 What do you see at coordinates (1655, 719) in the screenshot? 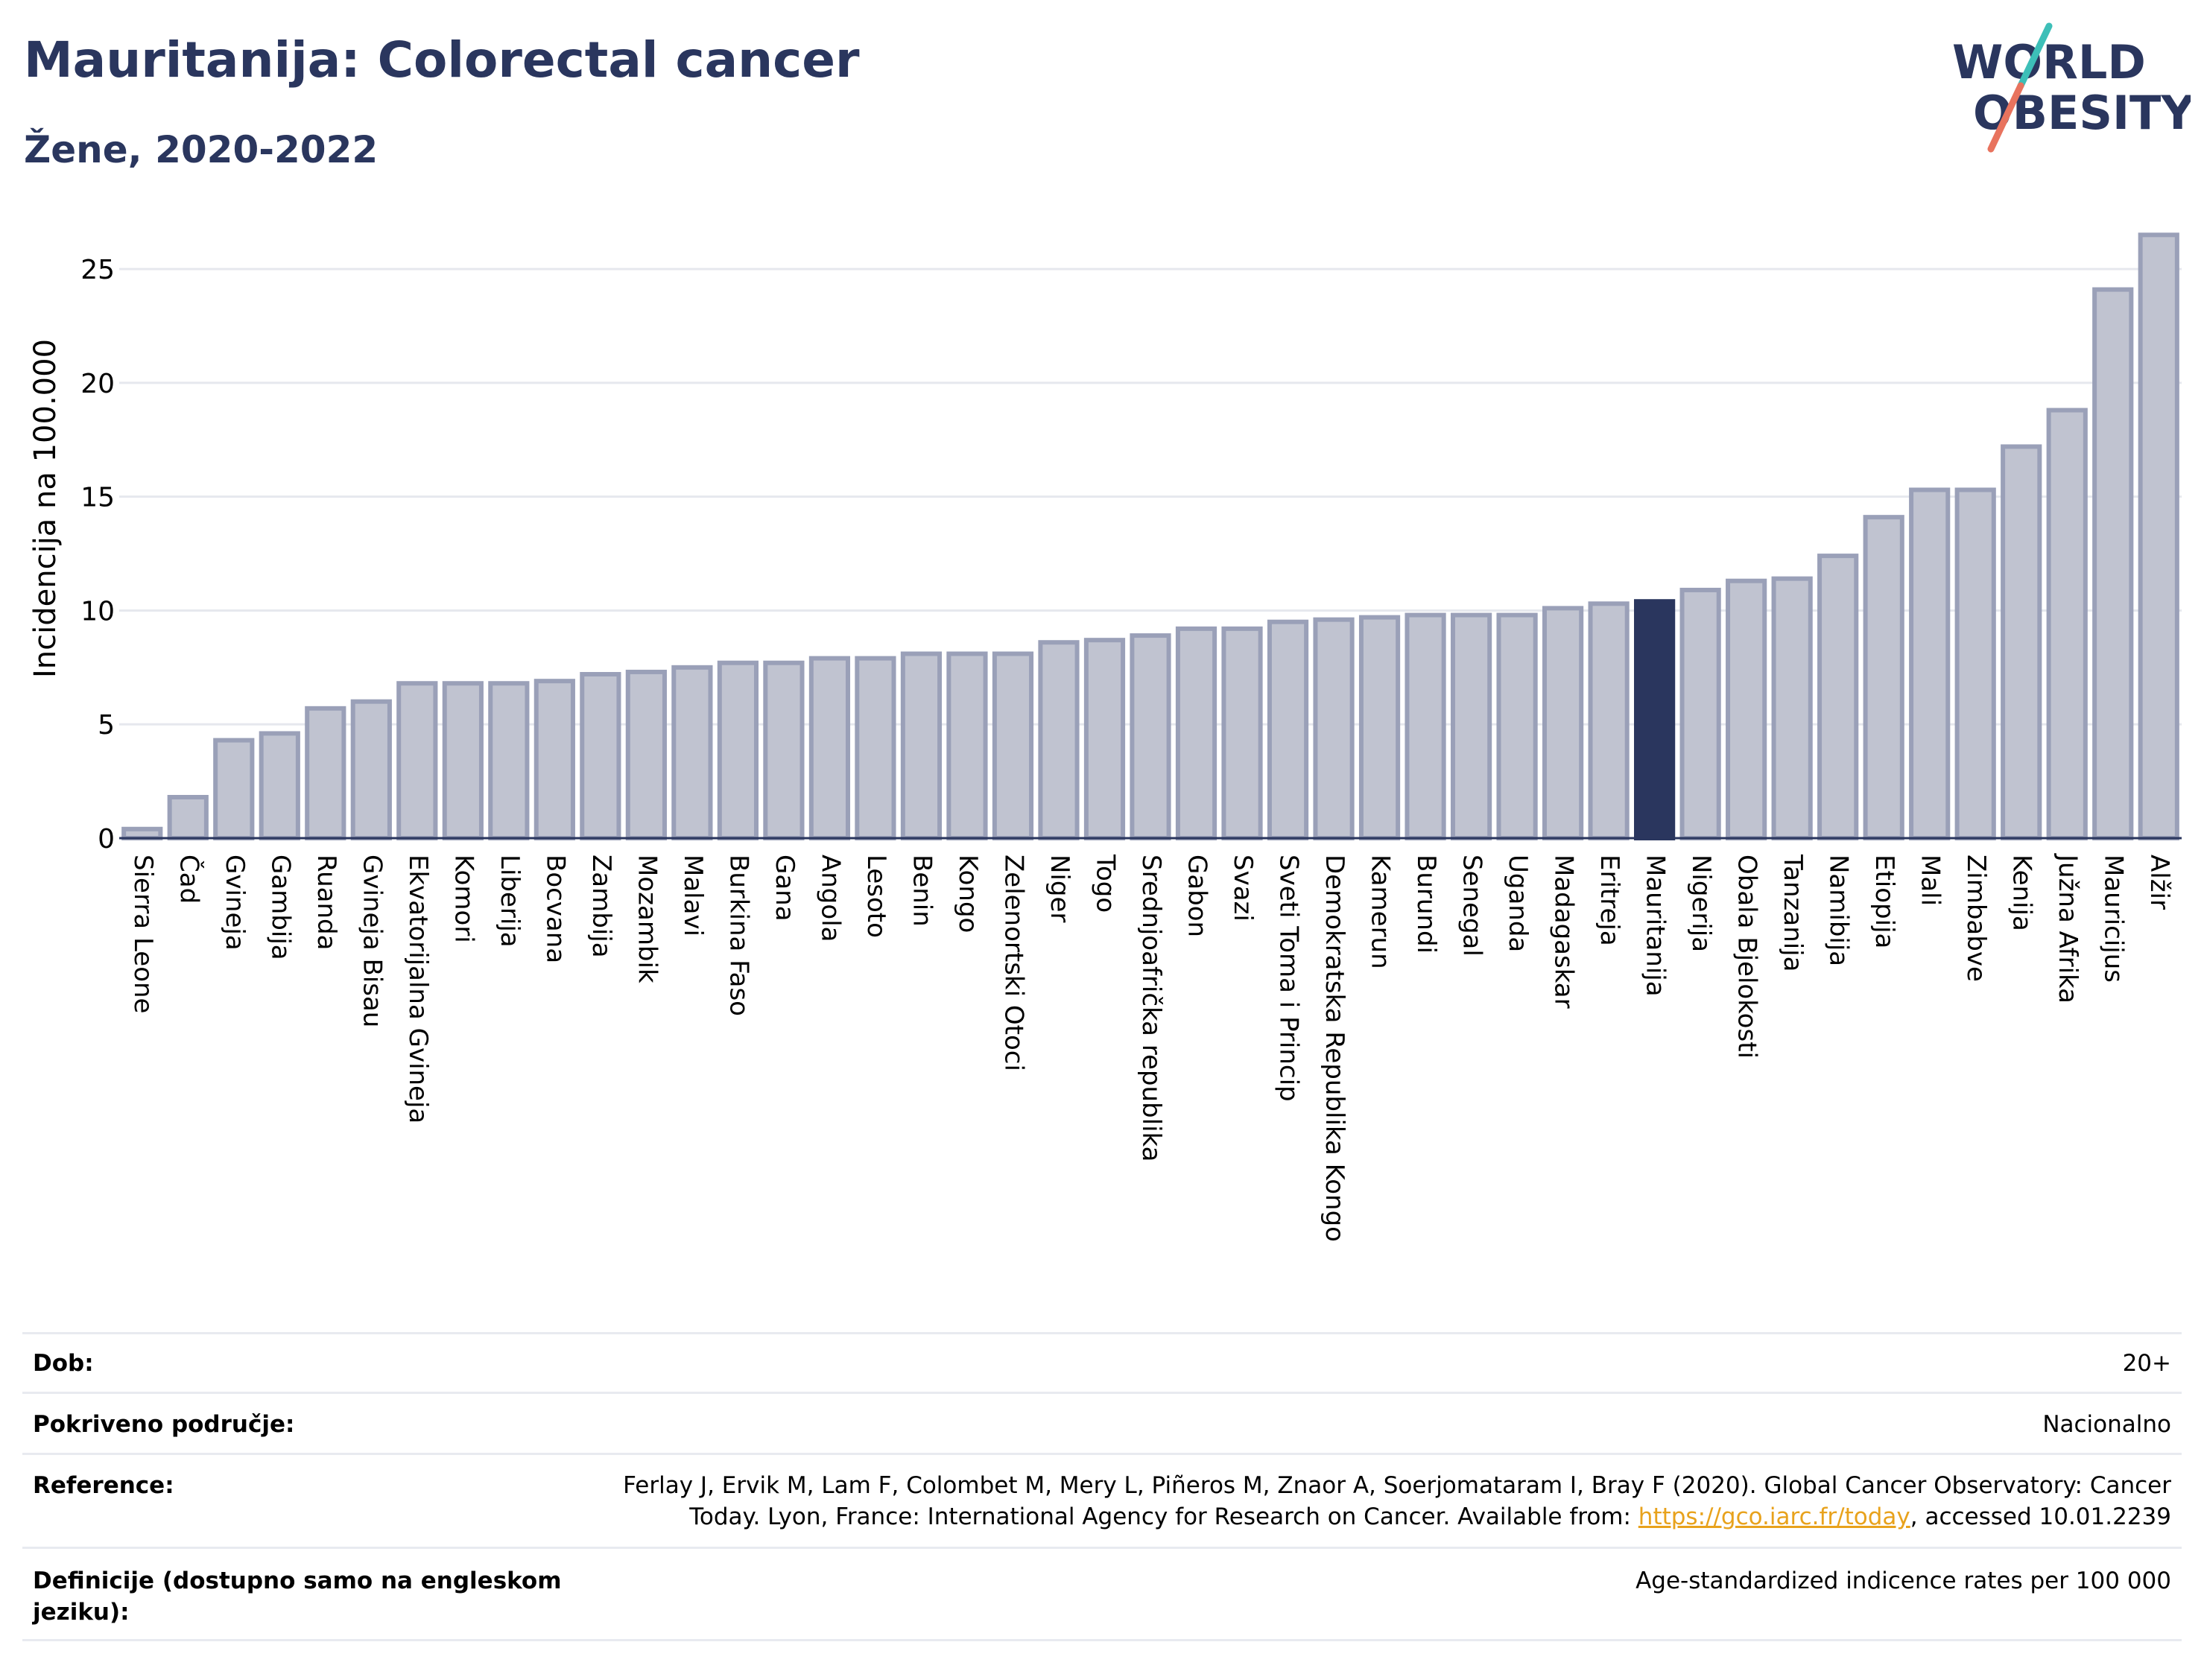
I see `bar-highlight` at bounding box center [1655, 719].